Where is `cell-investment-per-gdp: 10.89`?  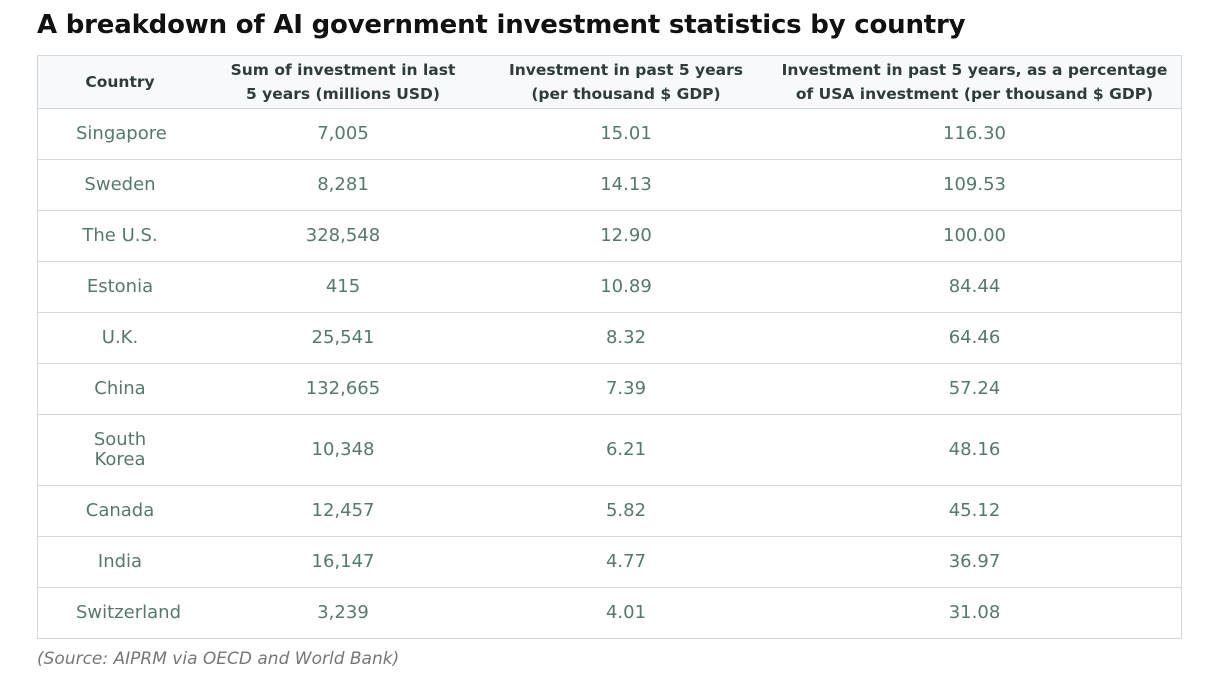
cell-investment-per-gdp: 10.89 is located at coordinates (626, 287).